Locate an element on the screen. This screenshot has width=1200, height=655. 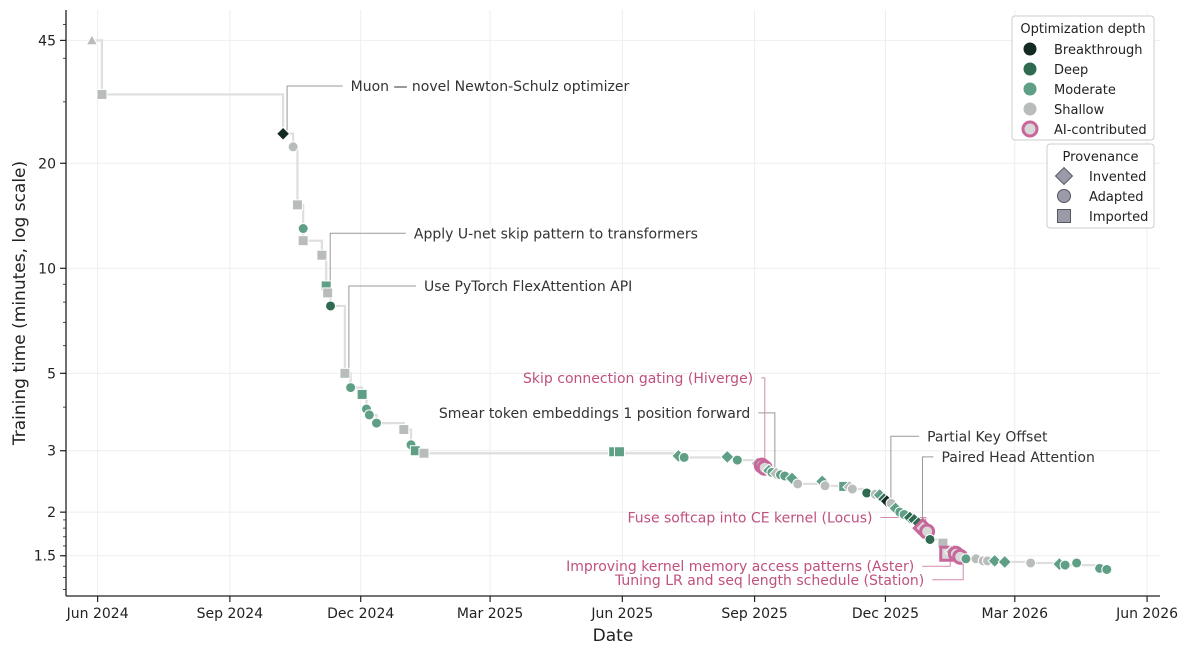
x-tick-label: Jun 2026 is located at coordinates (1146, 614).